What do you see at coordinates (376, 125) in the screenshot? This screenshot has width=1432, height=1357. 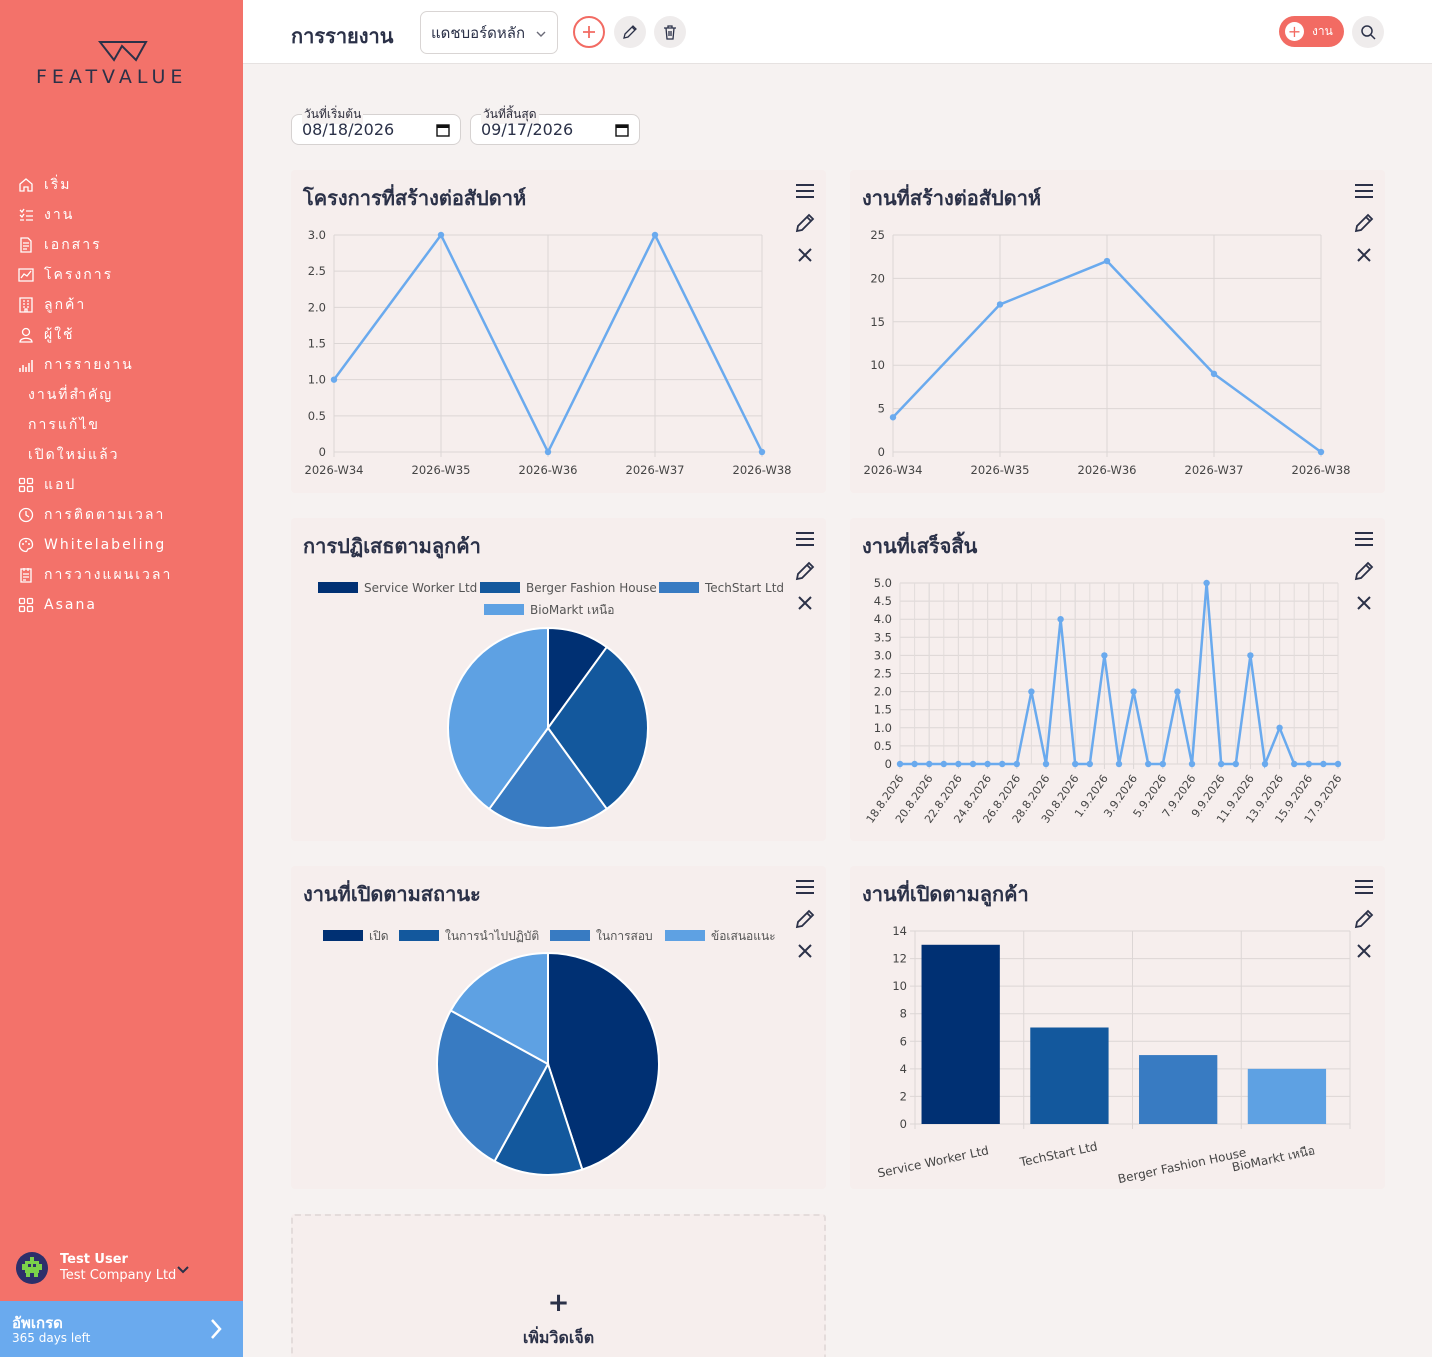 I see `start-date-field: วันที่เริ่มต้น 08/18/2026` at bounding box center [376, 125].